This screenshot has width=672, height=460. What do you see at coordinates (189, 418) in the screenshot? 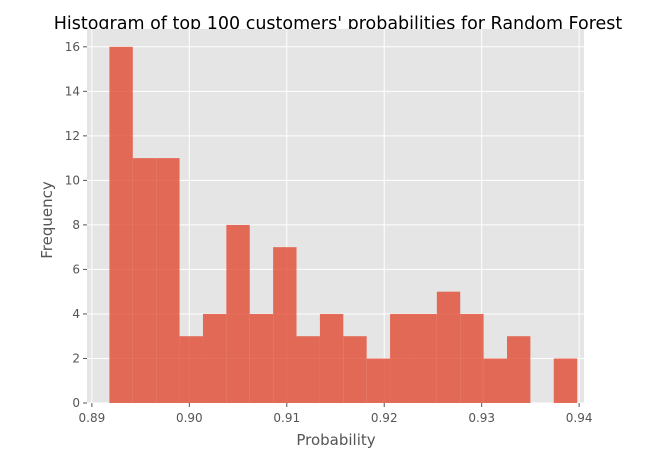
I see `x-tick-label: 0.90` at bounding box center [189, 418].